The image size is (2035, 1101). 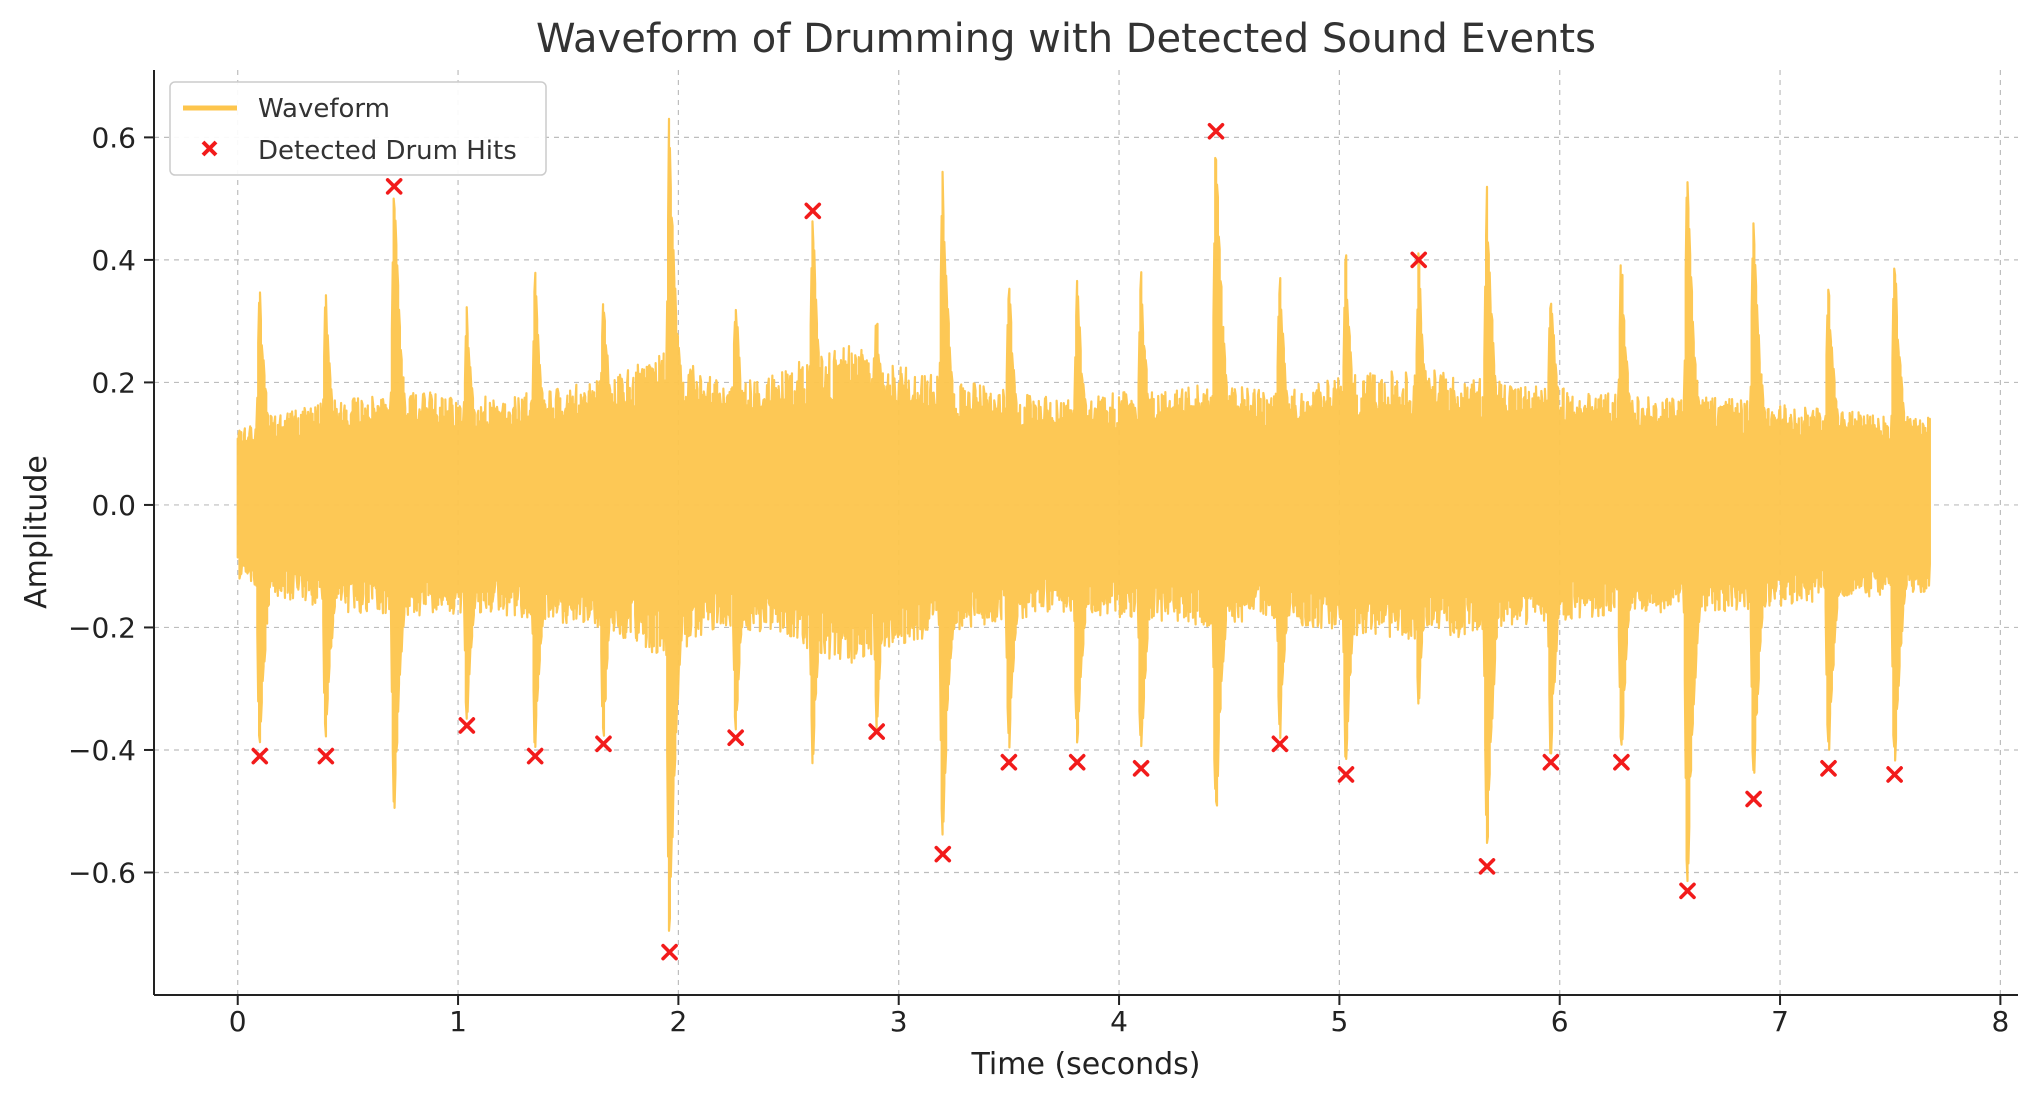 I want to click on legend-box, so click(x=358, y=128).